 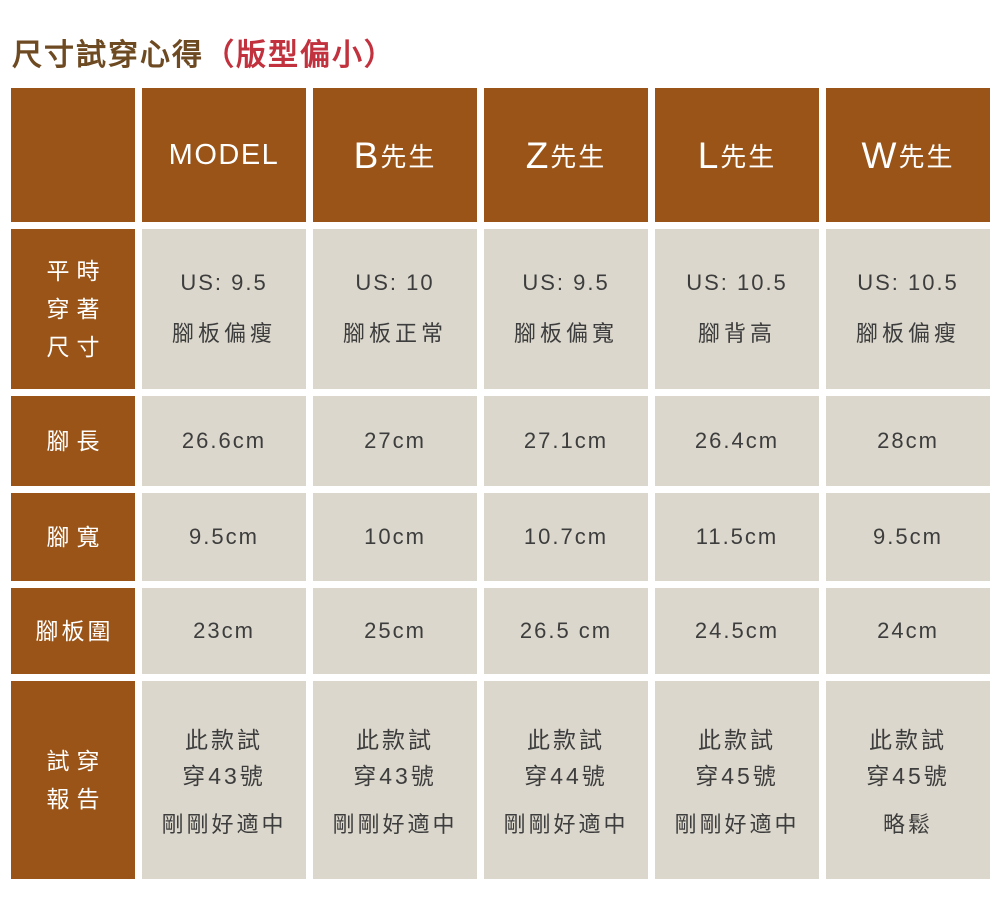 What do you see at coordinates (908, 309) in the screenshot?
I see `cell-usual-size-mr-w: US: 10.5 腳板偏瘦` at bounding box center [908, 309].